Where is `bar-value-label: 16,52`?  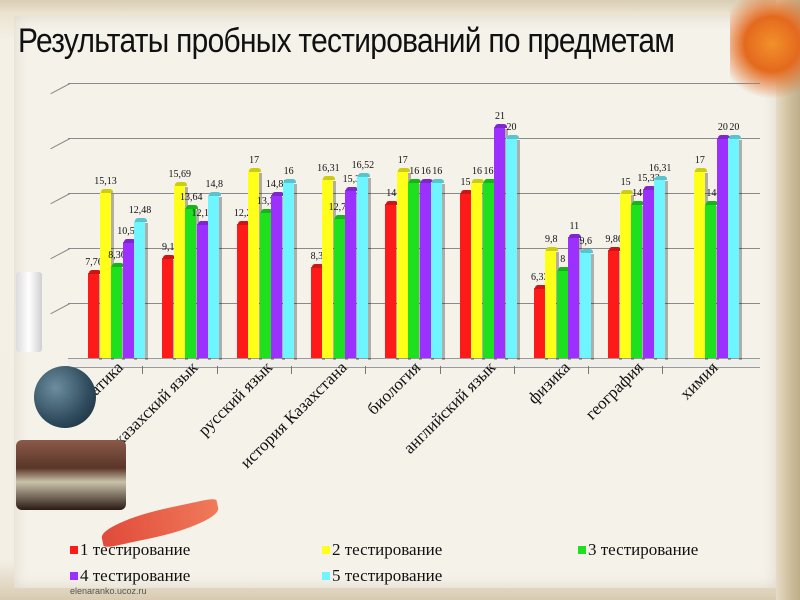
bar-value-label: 16,52 is located at coordinates (363, 166).